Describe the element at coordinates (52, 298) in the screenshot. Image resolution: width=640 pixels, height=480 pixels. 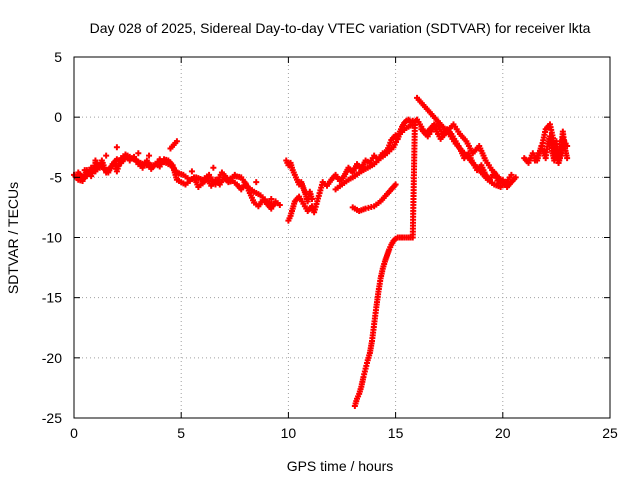
I see `y-tick-label: -15` at that location.